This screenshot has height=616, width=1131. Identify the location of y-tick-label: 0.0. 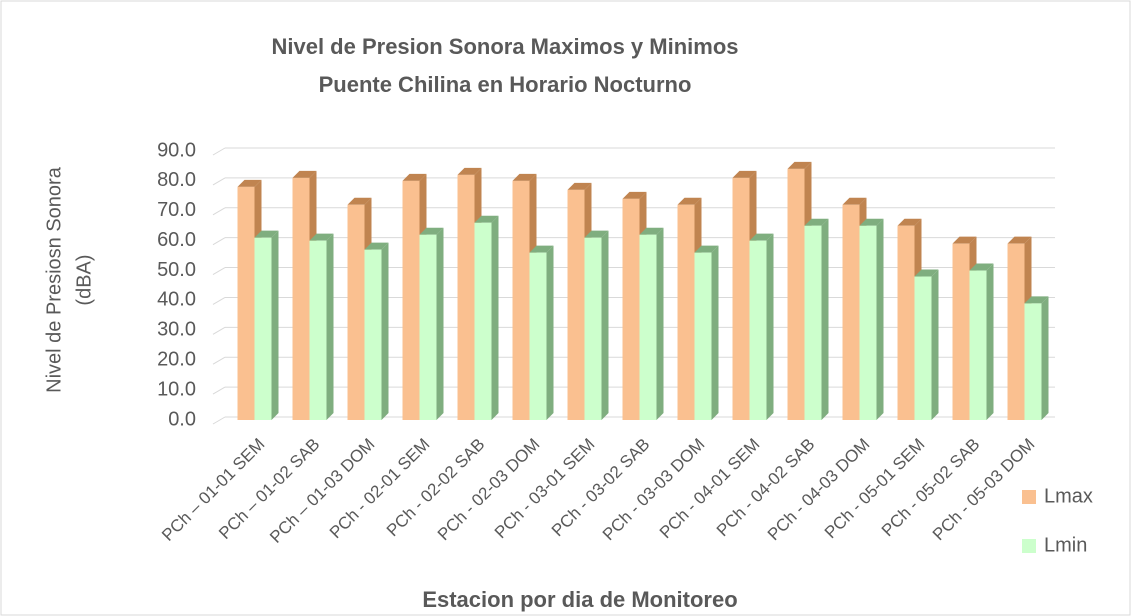
(182, 419).